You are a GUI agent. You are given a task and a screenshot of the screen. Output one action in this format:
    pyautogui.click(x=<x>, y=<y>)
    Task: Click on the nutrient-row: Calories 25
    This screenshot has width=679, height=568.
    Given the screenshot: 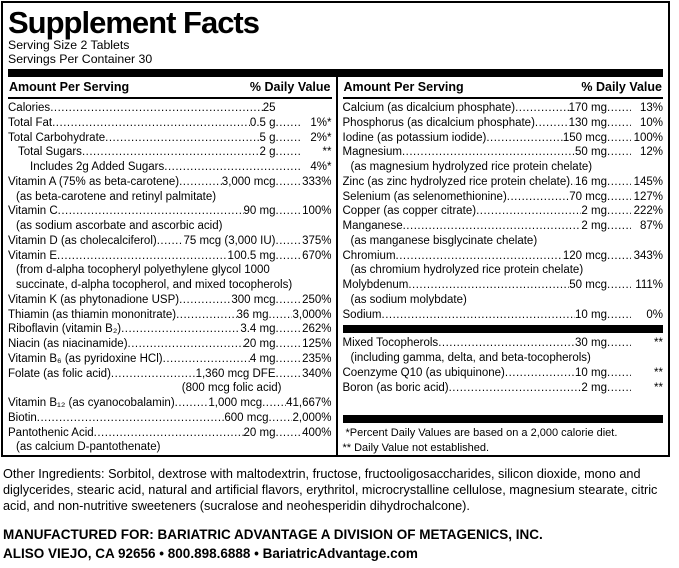 What is the action you would take?
    pyautogui.click(x=170, y=108)
    